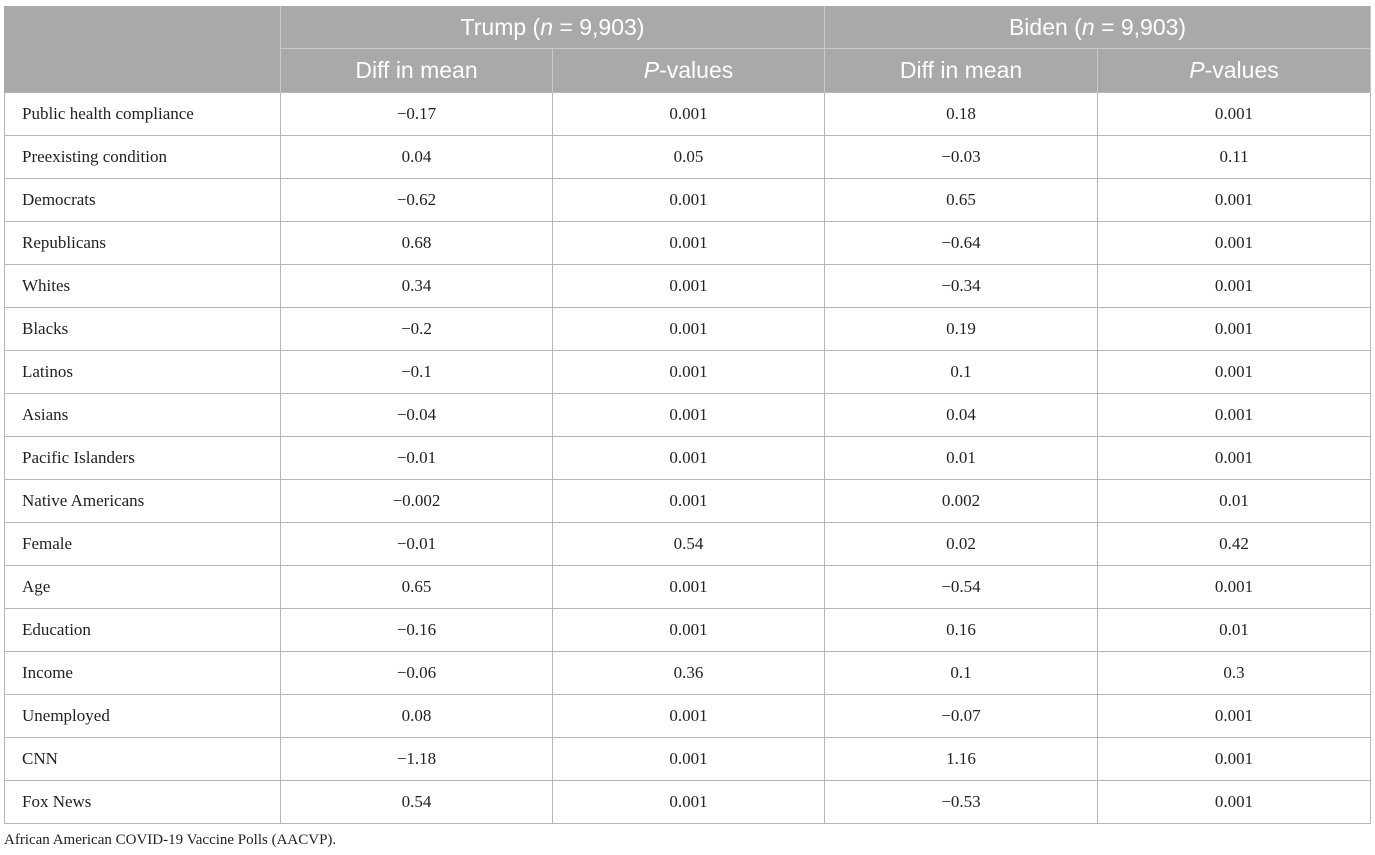 This screenshot has width=1375, height=855. What do you see at coordinates (1234, 544) in the screenshot?
I see `biden-p-cell: 0.42` at bounding box center [1234, 544].